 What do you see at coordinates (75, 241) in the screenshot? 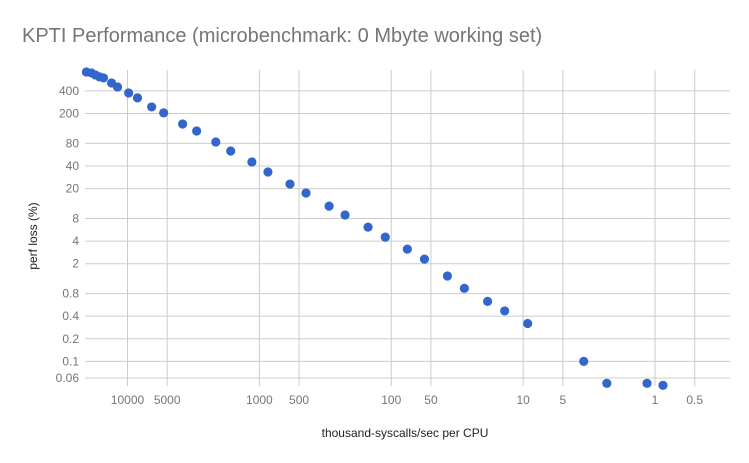
I see `y-tick-label: 4` at bounding box center [75, 241].